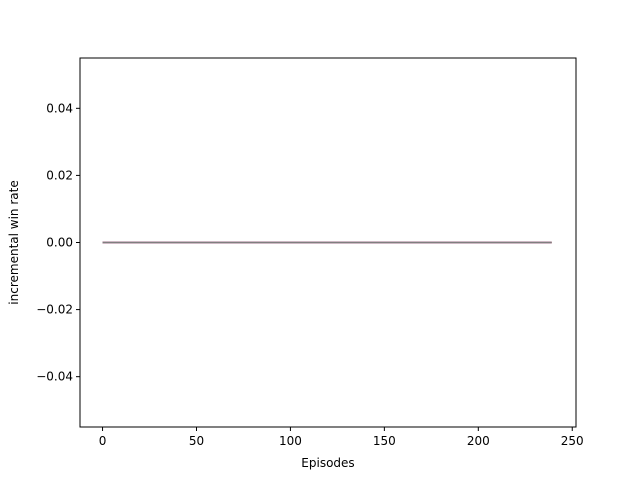 The image size is (640, 484). I want to click on x-tick-label: 250, so click(572, 441).